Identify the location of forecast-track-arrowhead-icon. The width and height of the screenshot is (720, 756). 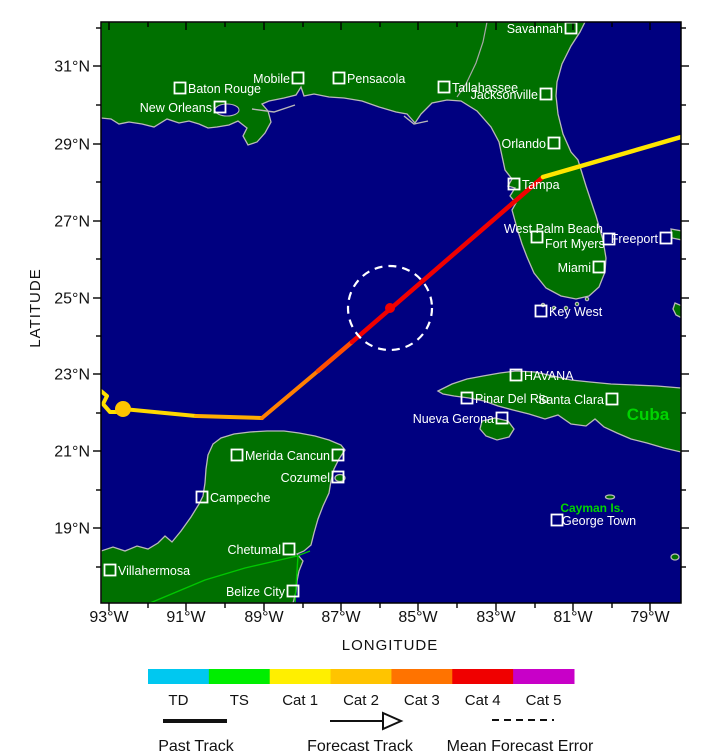
(393, 721).